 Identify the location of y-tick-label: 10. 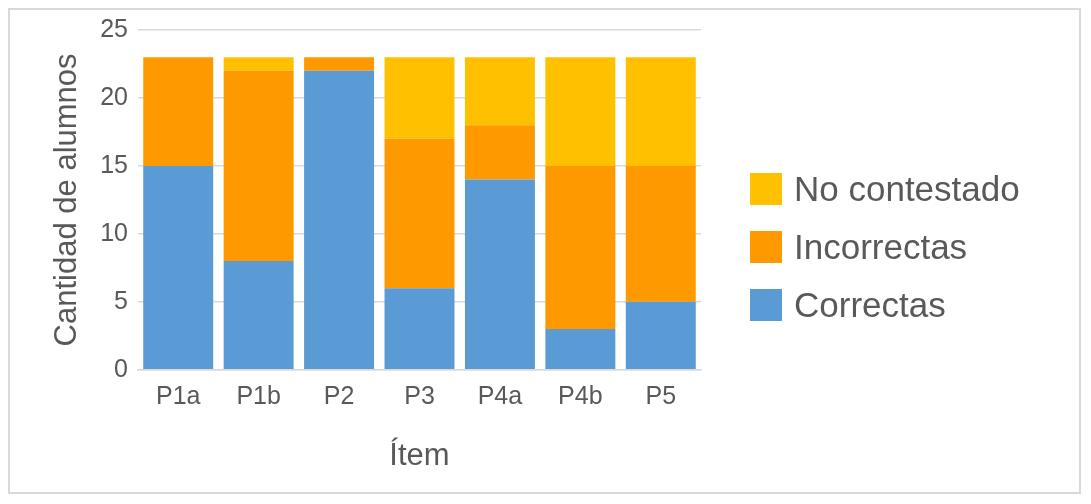
(114, 231).